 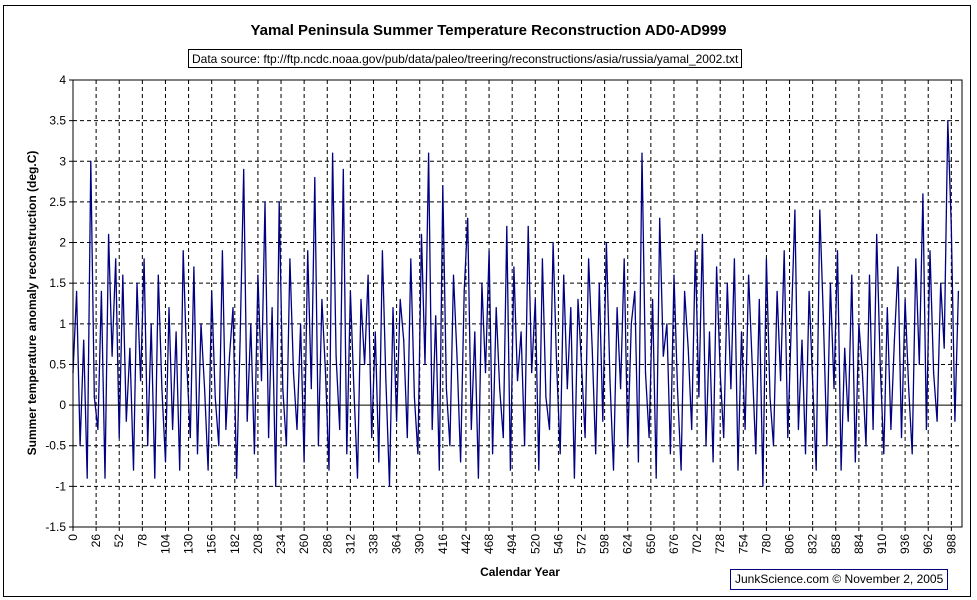 What do you see at coordinates (55, 446) in the screenshot?
I see `y-tick-label: -0.5` at bounding box center [55, 446].